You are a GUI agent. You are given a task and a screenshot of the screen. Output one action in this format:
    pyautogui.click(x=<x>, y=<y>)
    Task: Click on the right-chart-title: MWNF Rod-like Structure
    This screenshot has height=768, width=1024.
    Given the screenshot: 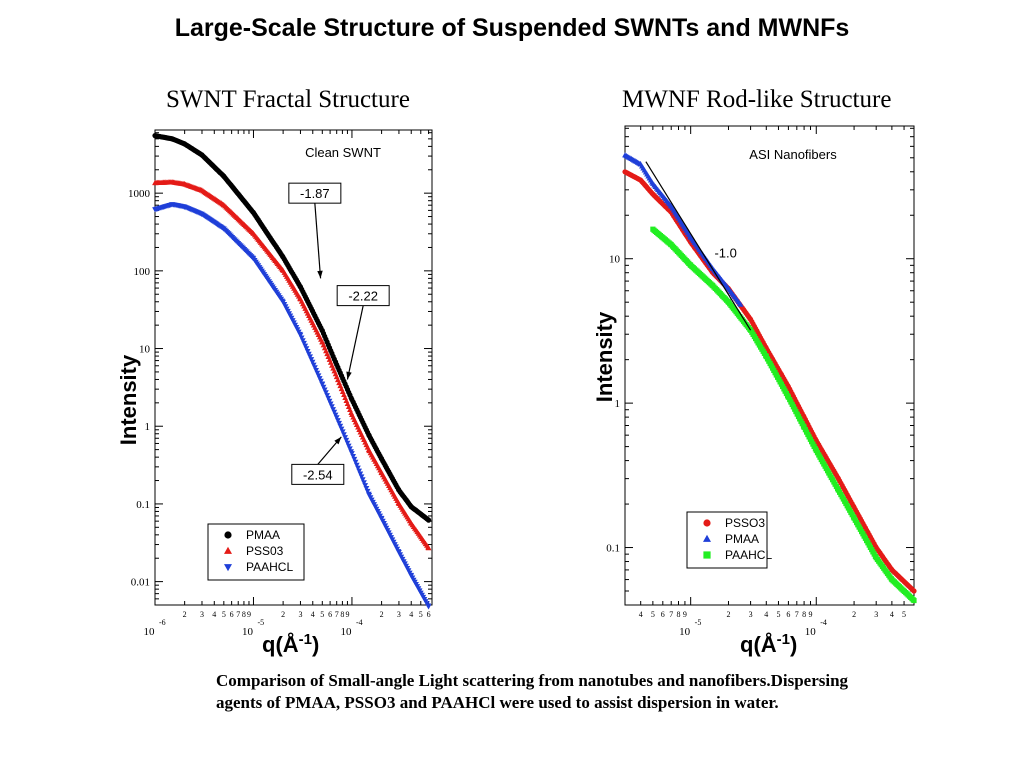 What is the action you would take?
    pyautogui.click(x=757, y=99)
    